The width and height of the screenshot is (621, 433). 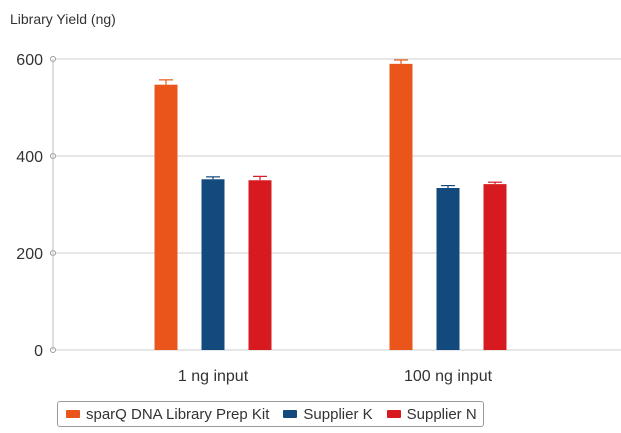 I want to click on y-tick-label: 400, so click(x=29, y=157).